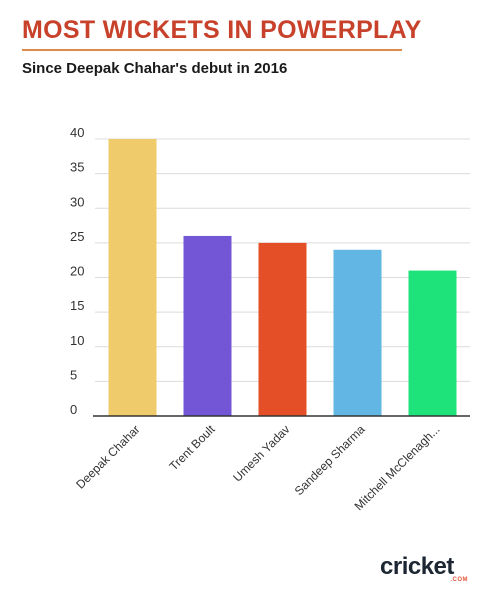  Describe the element at coordinates (107, 456) in the screenshot. I see `x-tick-label: Deepak Chahar` at that location.